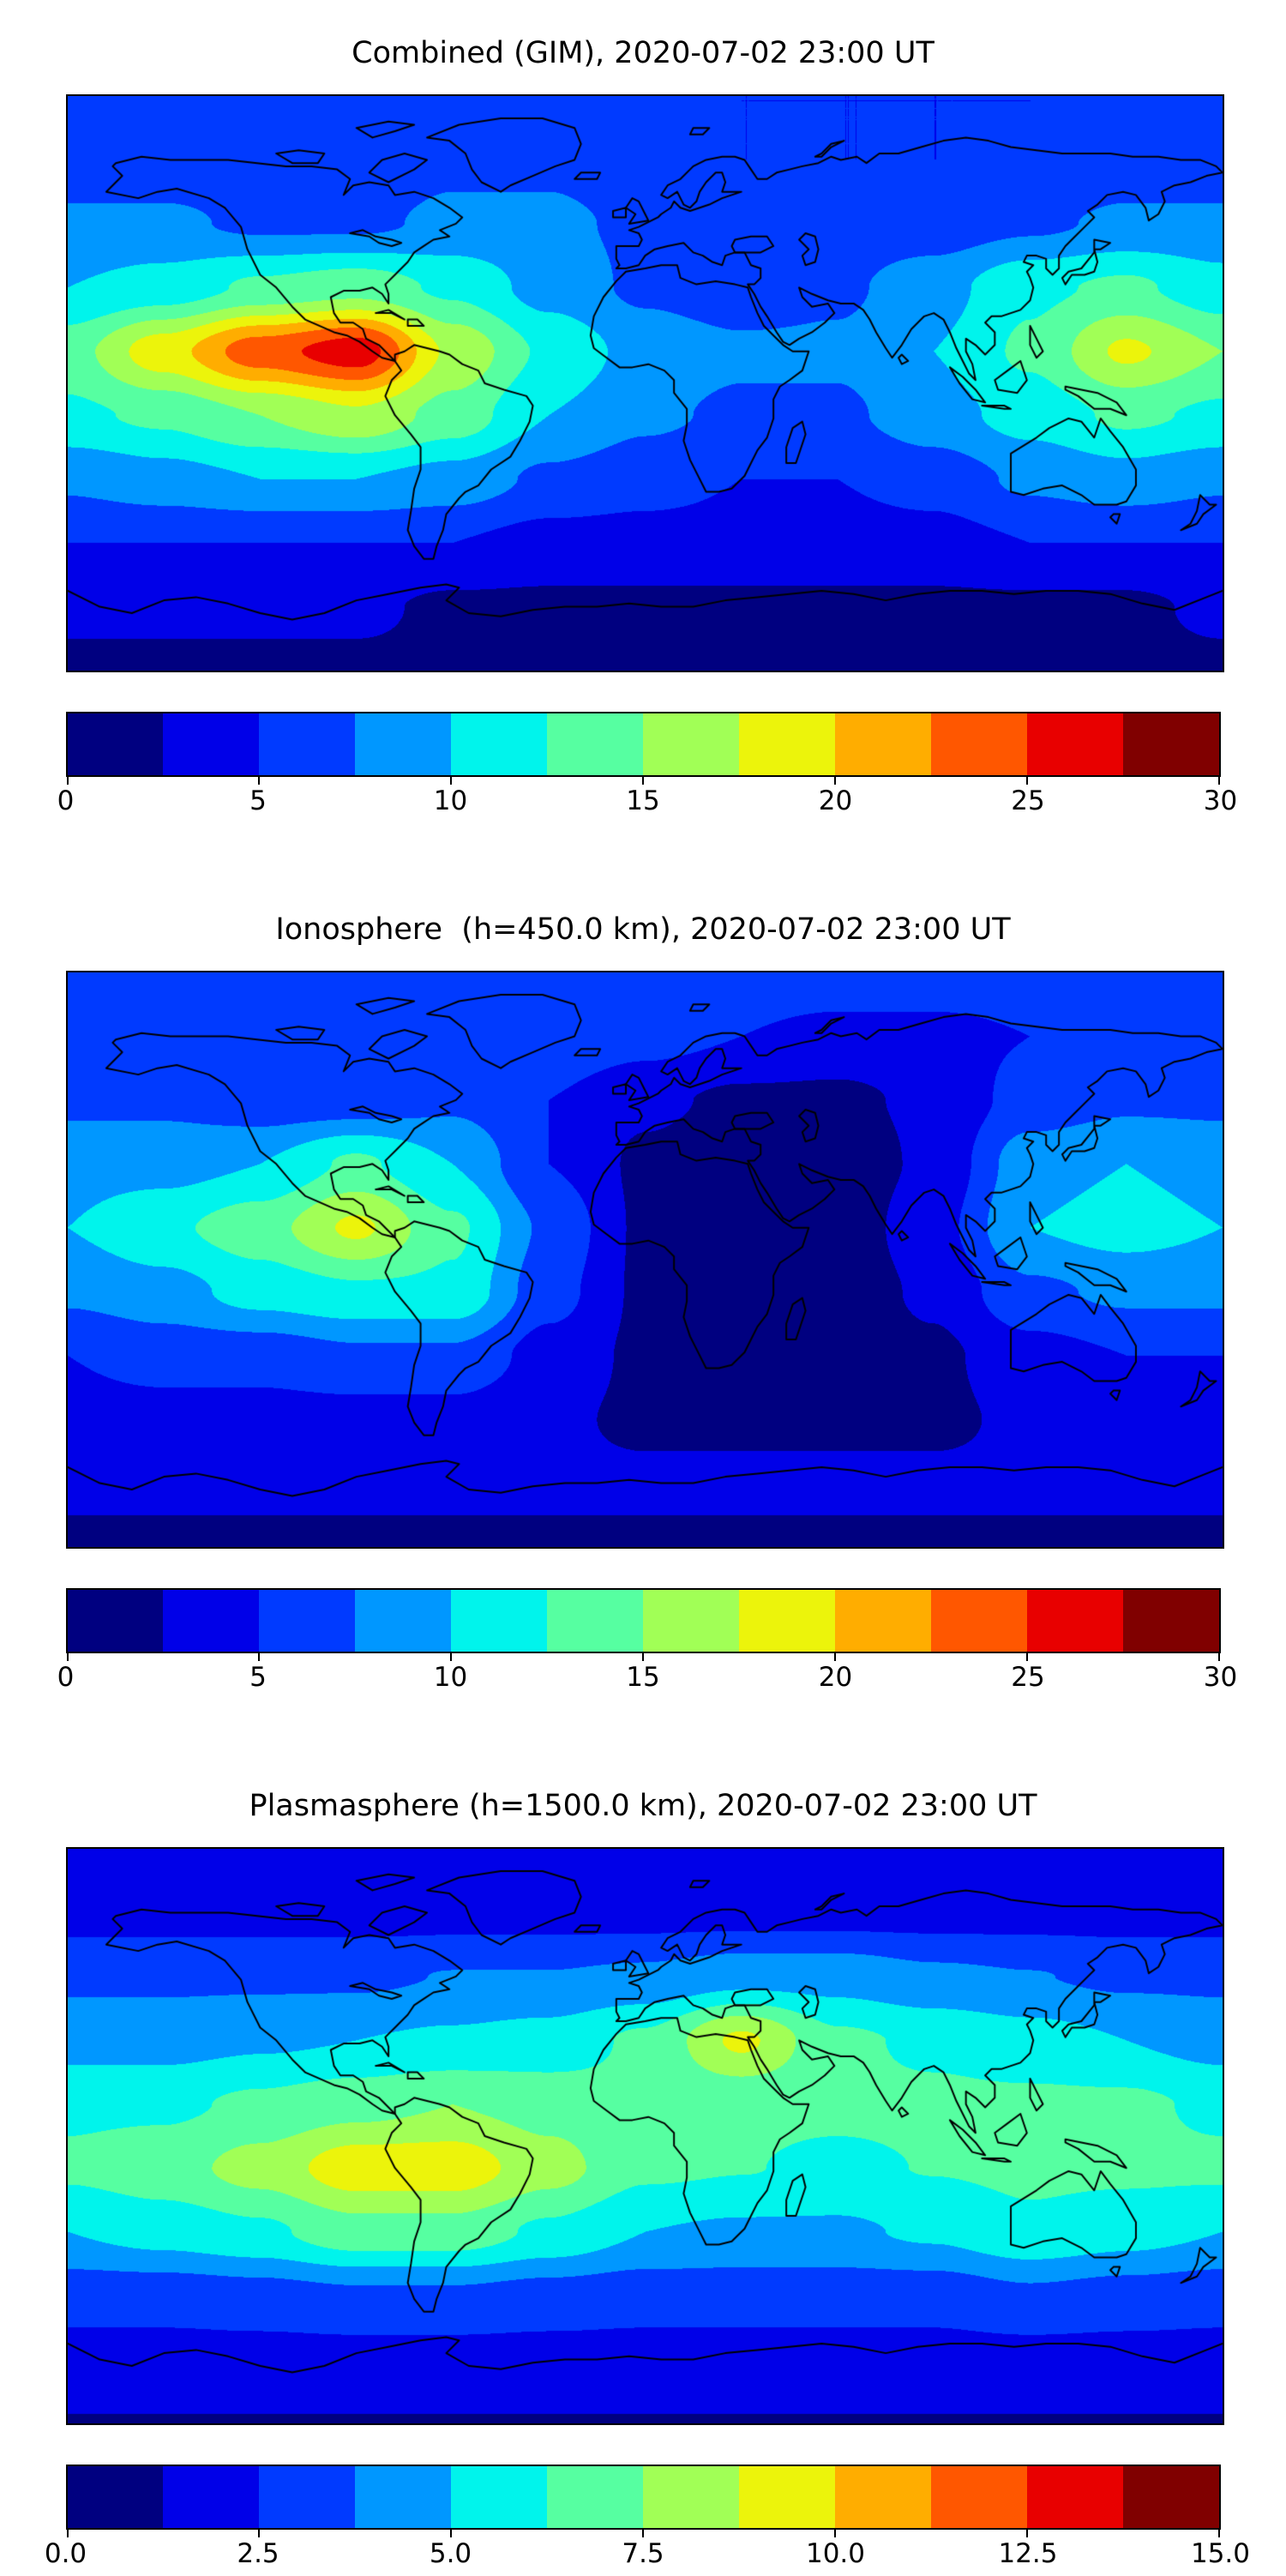  Describe the element at coordinates (65, 2553) in the screenshot. I see `colorbar-tick-label: 0.0` at that location.